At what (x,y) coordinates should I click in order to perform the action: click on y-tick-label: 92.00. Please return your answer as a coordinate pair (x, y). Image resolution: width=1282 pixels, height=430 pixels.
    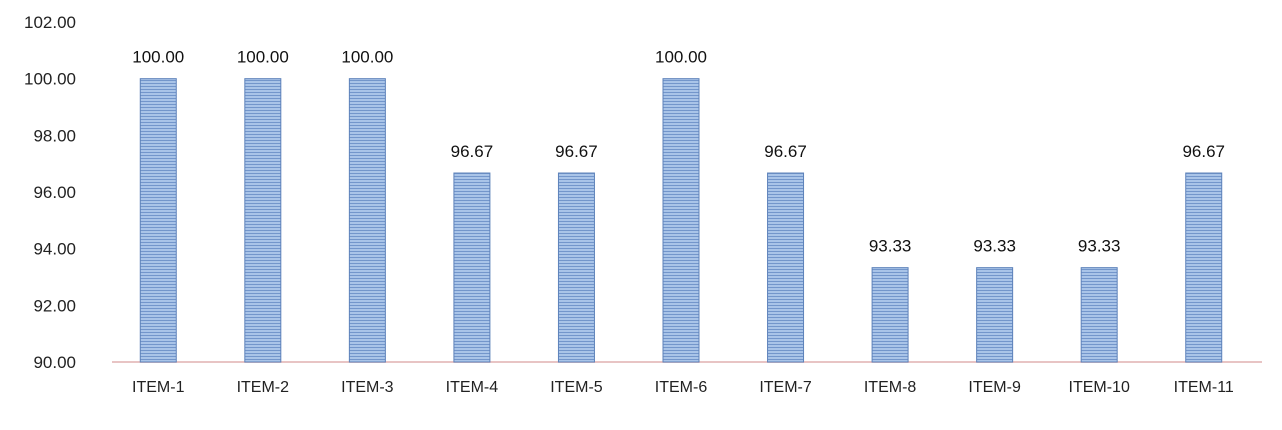
    Looking at the image, I should click on (54, 305).